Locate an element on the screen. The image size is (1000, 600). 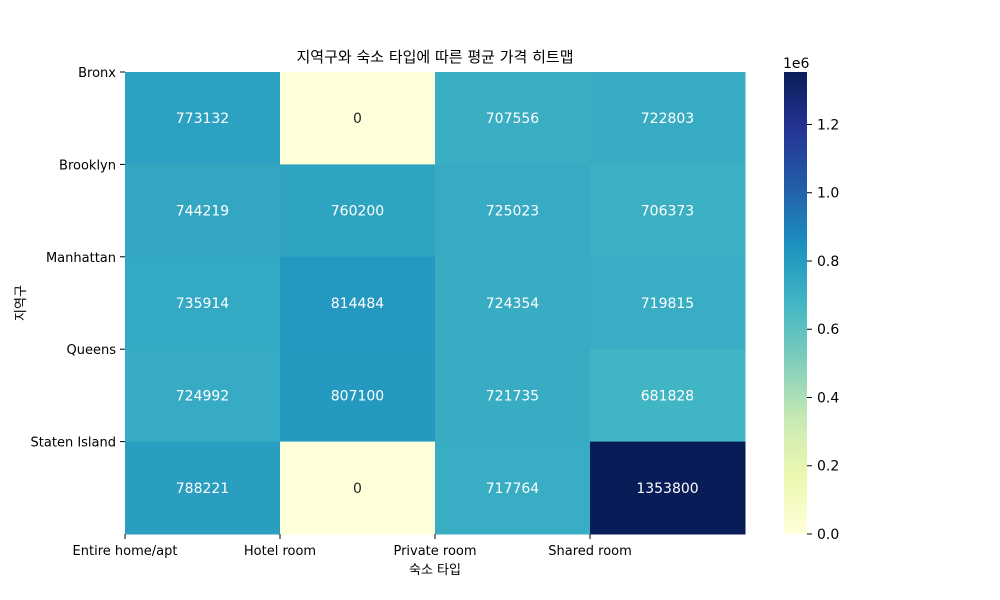
cell-value-label: 773132 is located at coordinates (202, 119).